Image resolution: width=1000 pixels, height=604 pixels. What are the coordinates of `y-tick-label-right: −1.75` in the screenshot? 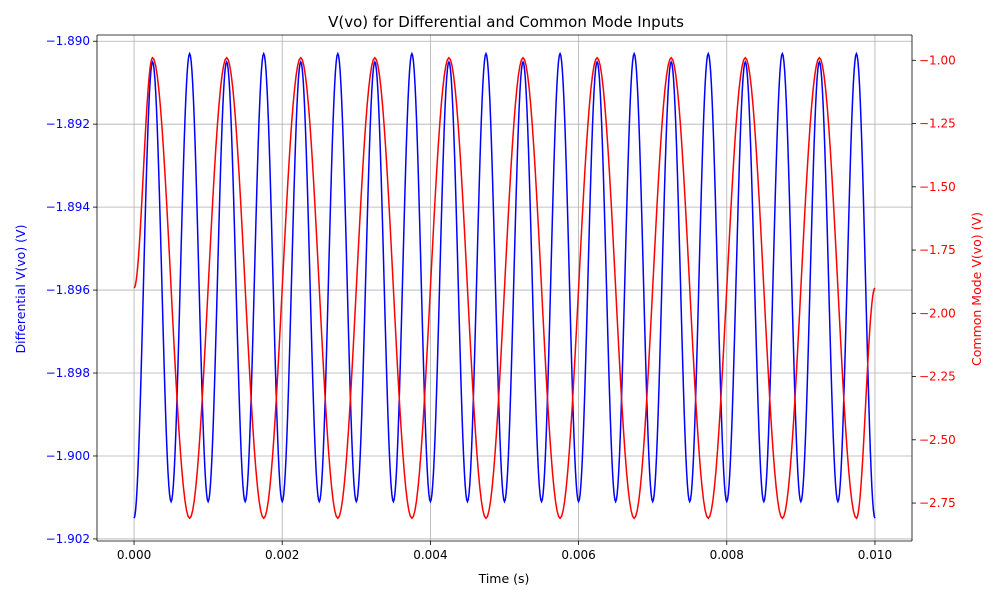 It's located at (937, 250).